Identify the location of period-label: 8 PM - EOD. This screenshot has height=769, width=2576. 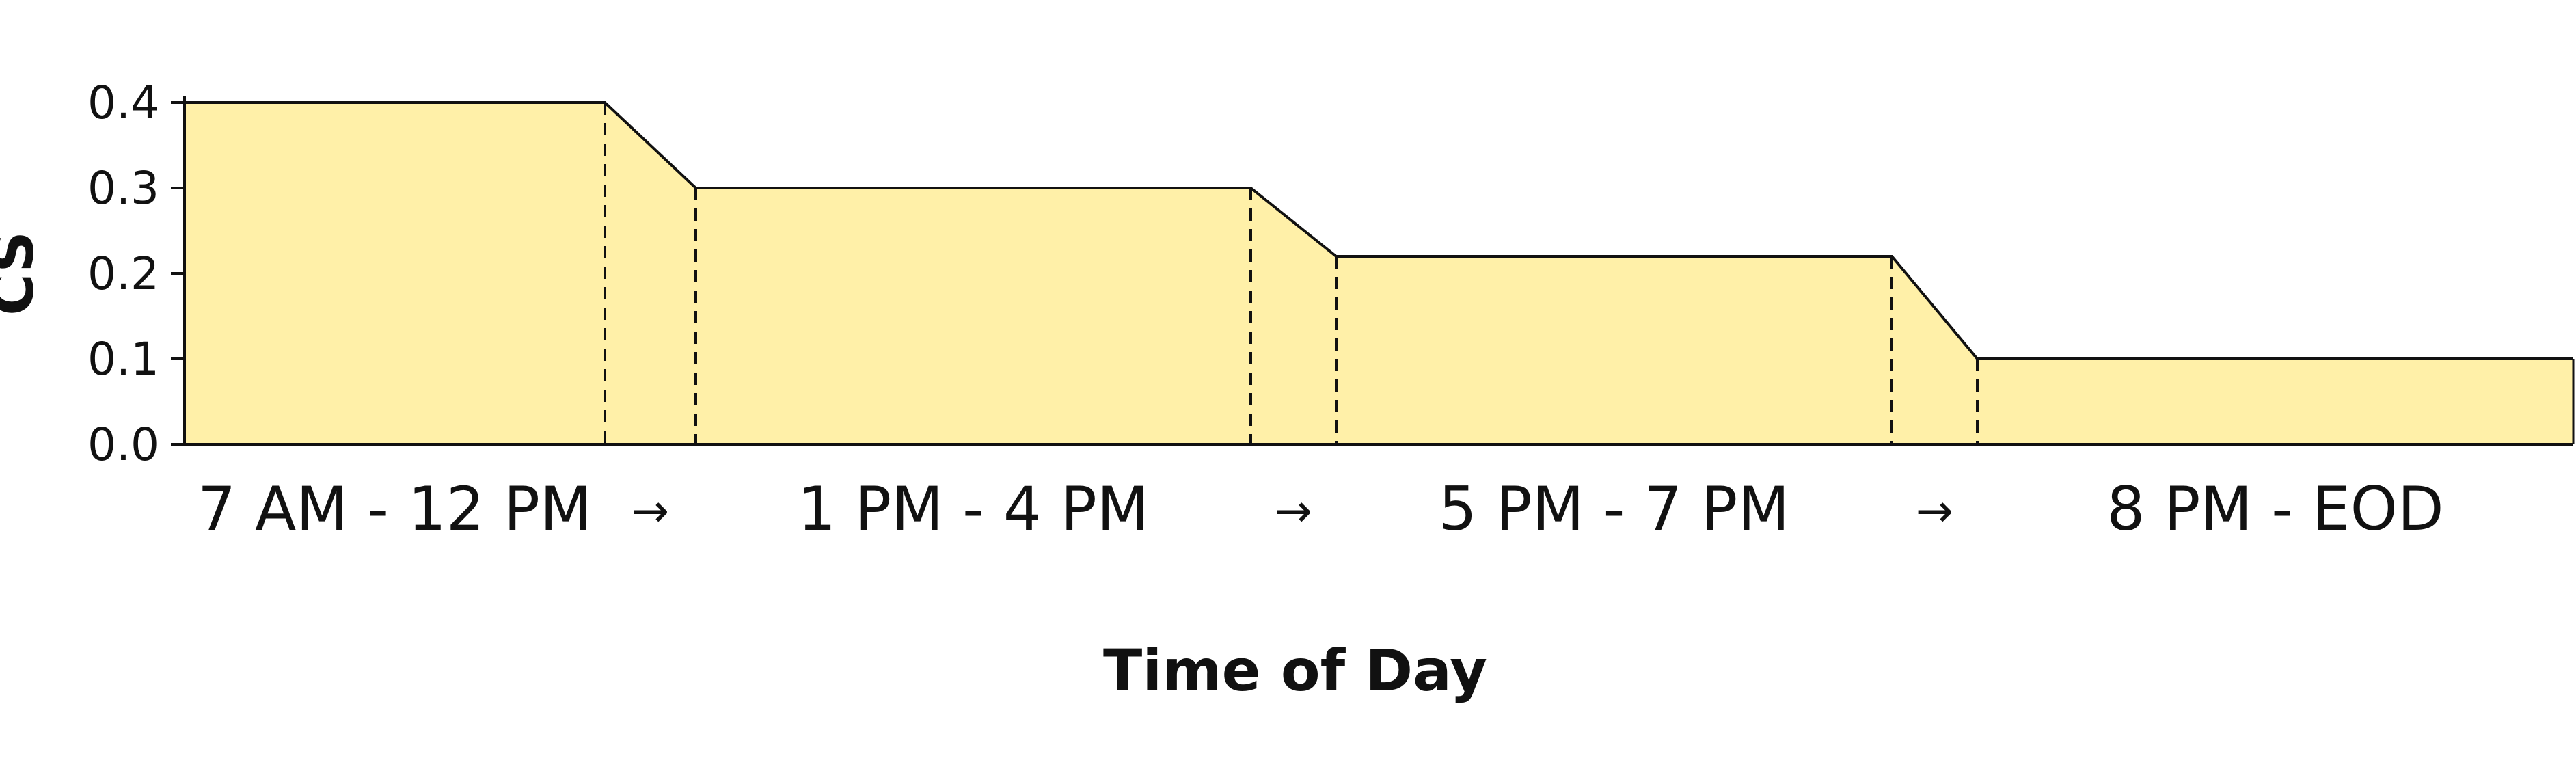
(2275, 509).